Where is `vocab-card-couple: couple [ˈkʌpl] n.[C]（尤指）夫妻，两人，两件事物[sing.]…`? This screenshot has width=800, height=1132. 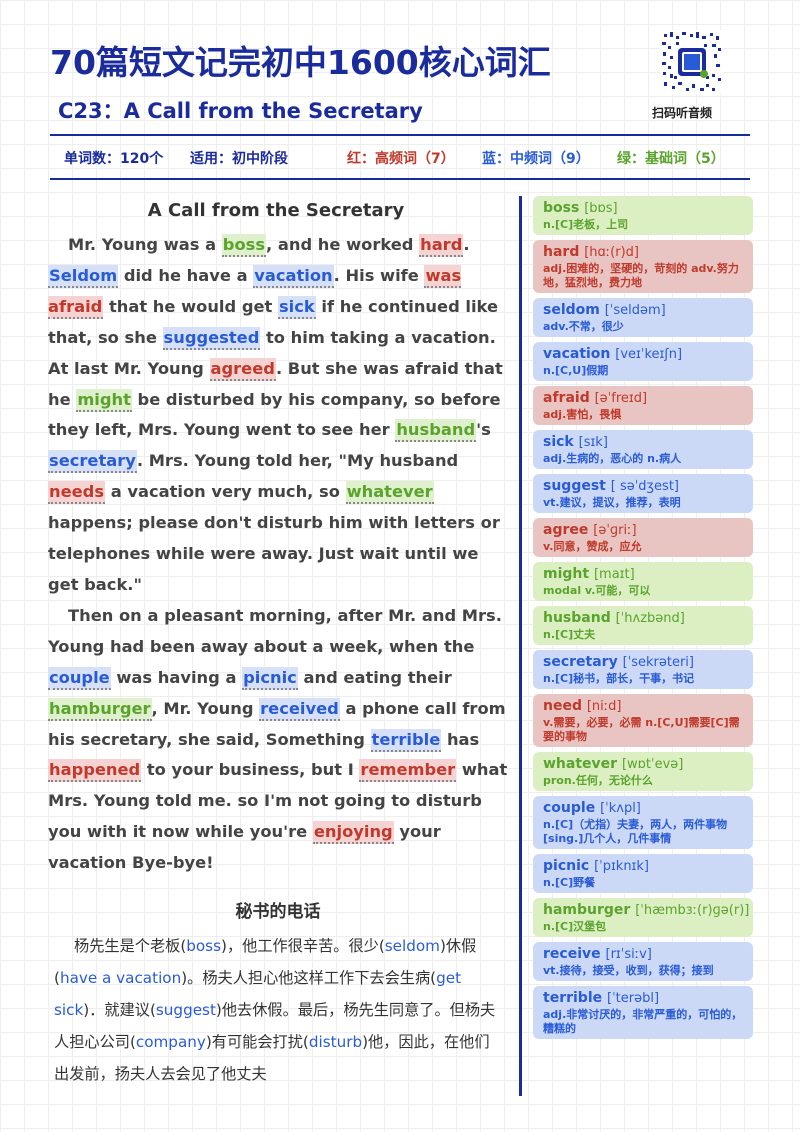 vocab-card-couple: couple [ˈkʌpl] n.[C]（尤指）夫妻，两人，两件事物[sing.]… is located at coordinates (643, 822).